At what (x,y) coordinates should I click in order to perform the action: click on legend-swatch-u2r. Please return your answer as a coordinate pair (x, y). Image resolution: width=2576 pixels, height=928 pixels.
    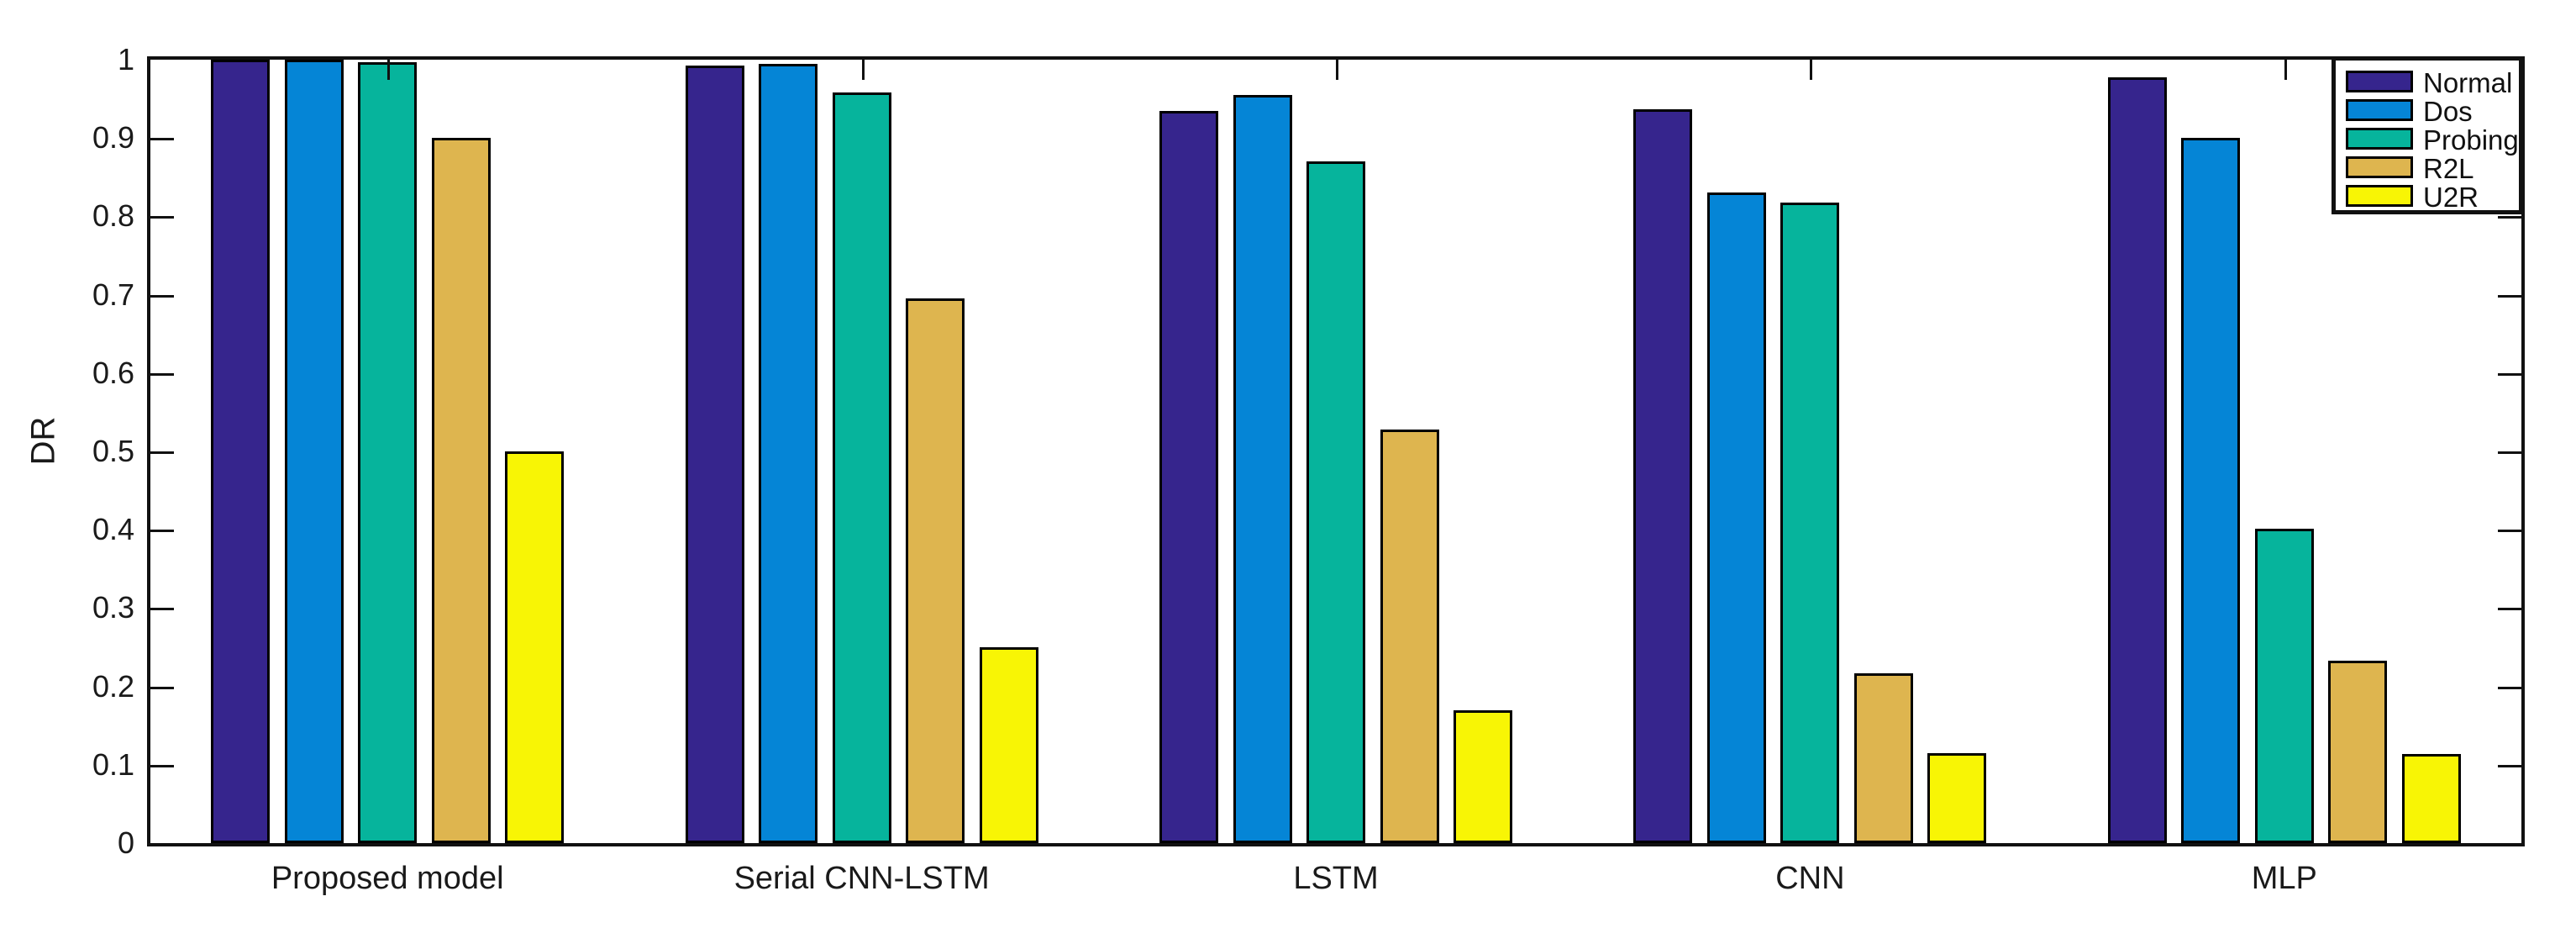
    Looking at the image, I should click on (2379, 196).